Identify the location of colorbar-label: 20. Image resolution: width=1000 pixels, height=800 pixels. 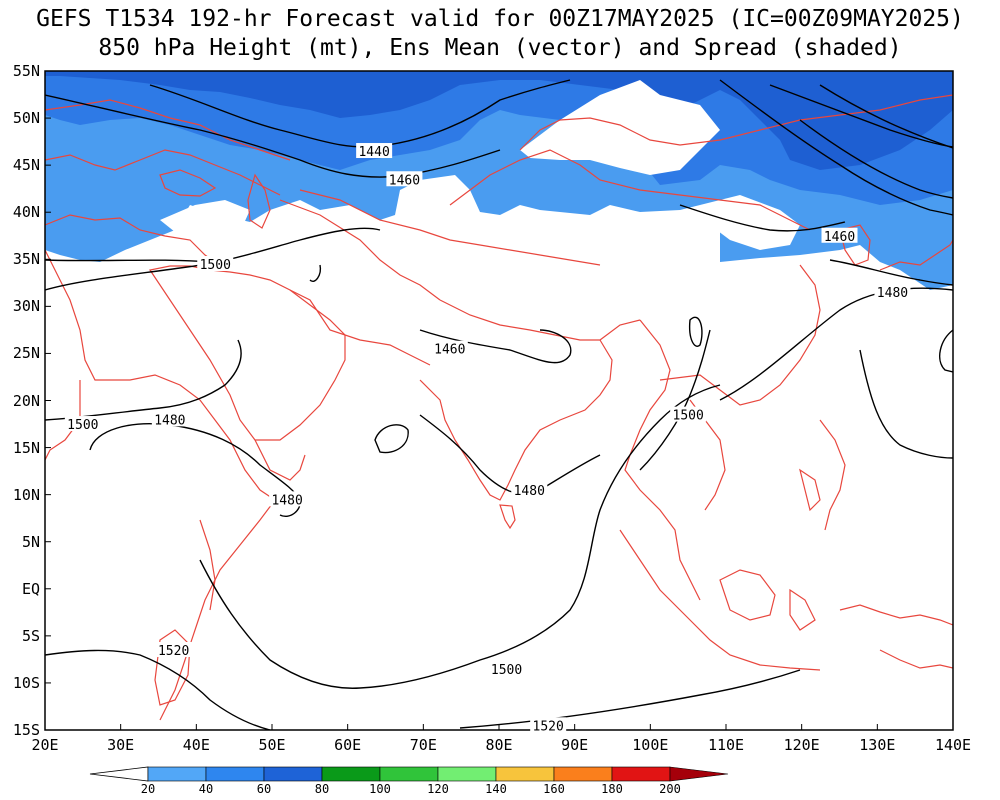
(148, 789).